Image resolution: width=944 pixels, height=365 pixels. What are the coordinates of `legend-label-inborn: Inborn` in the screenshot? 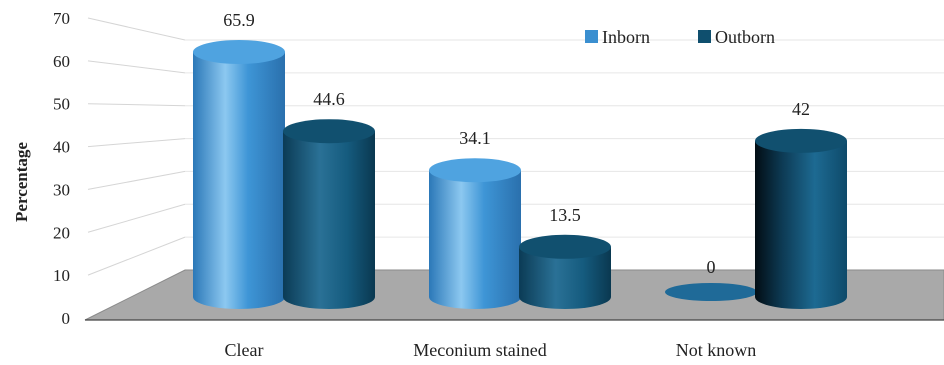 It's located at (626, 37).